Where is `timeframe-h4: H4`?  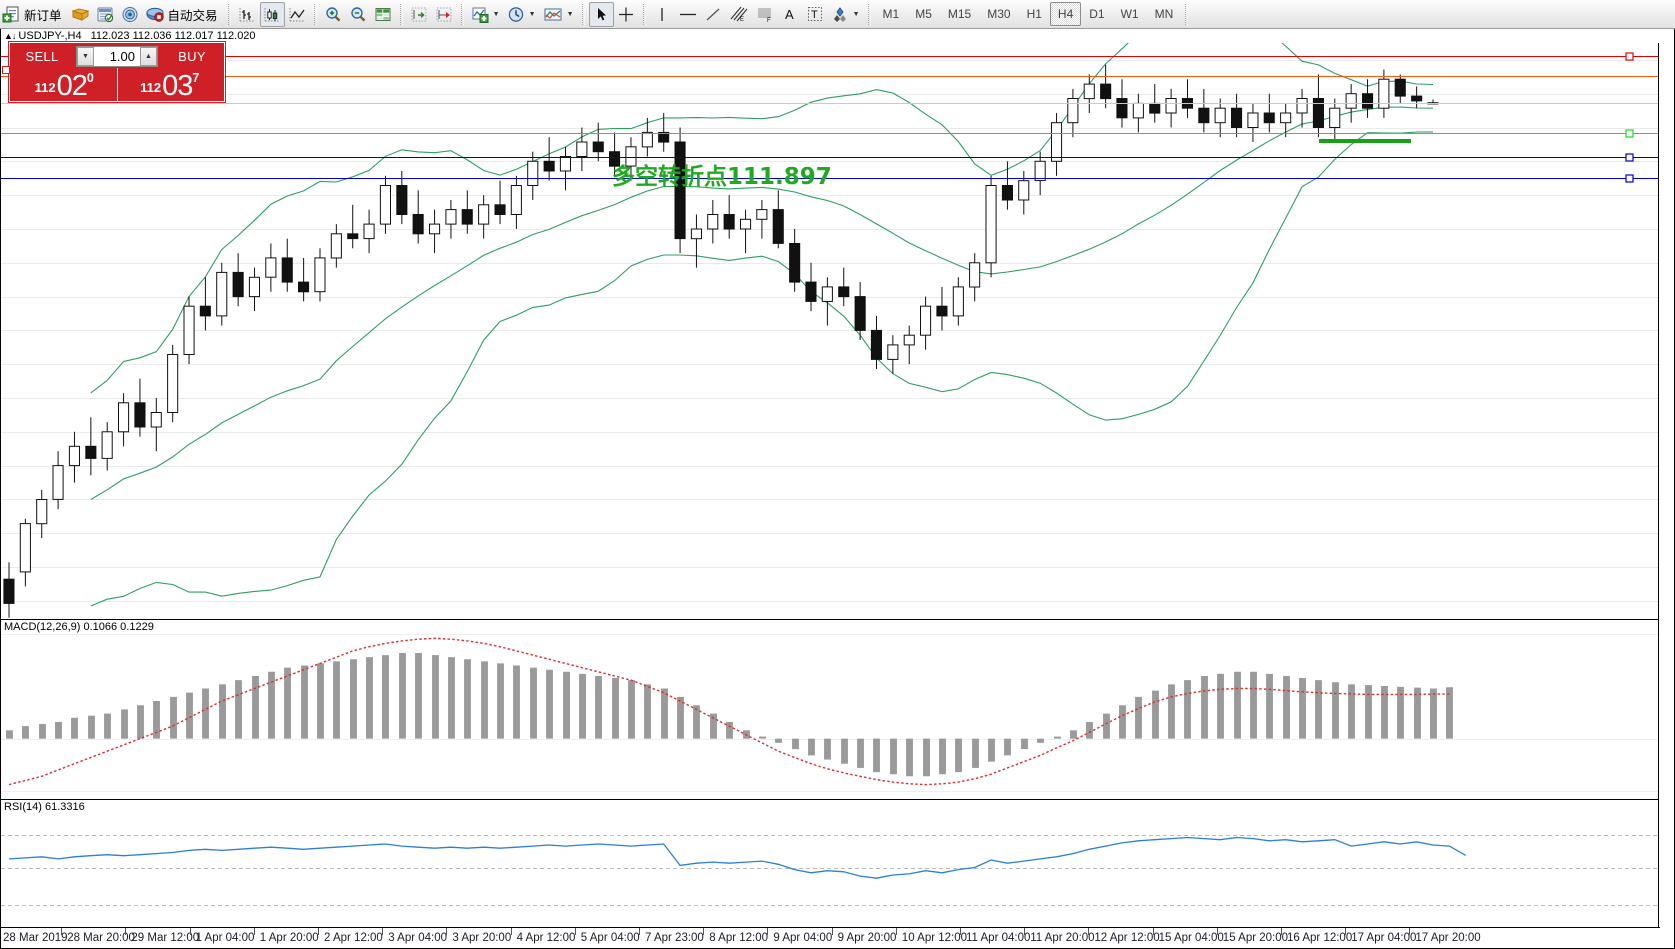 timeframe-h4: H4 is located at coordinates (1065, 14).